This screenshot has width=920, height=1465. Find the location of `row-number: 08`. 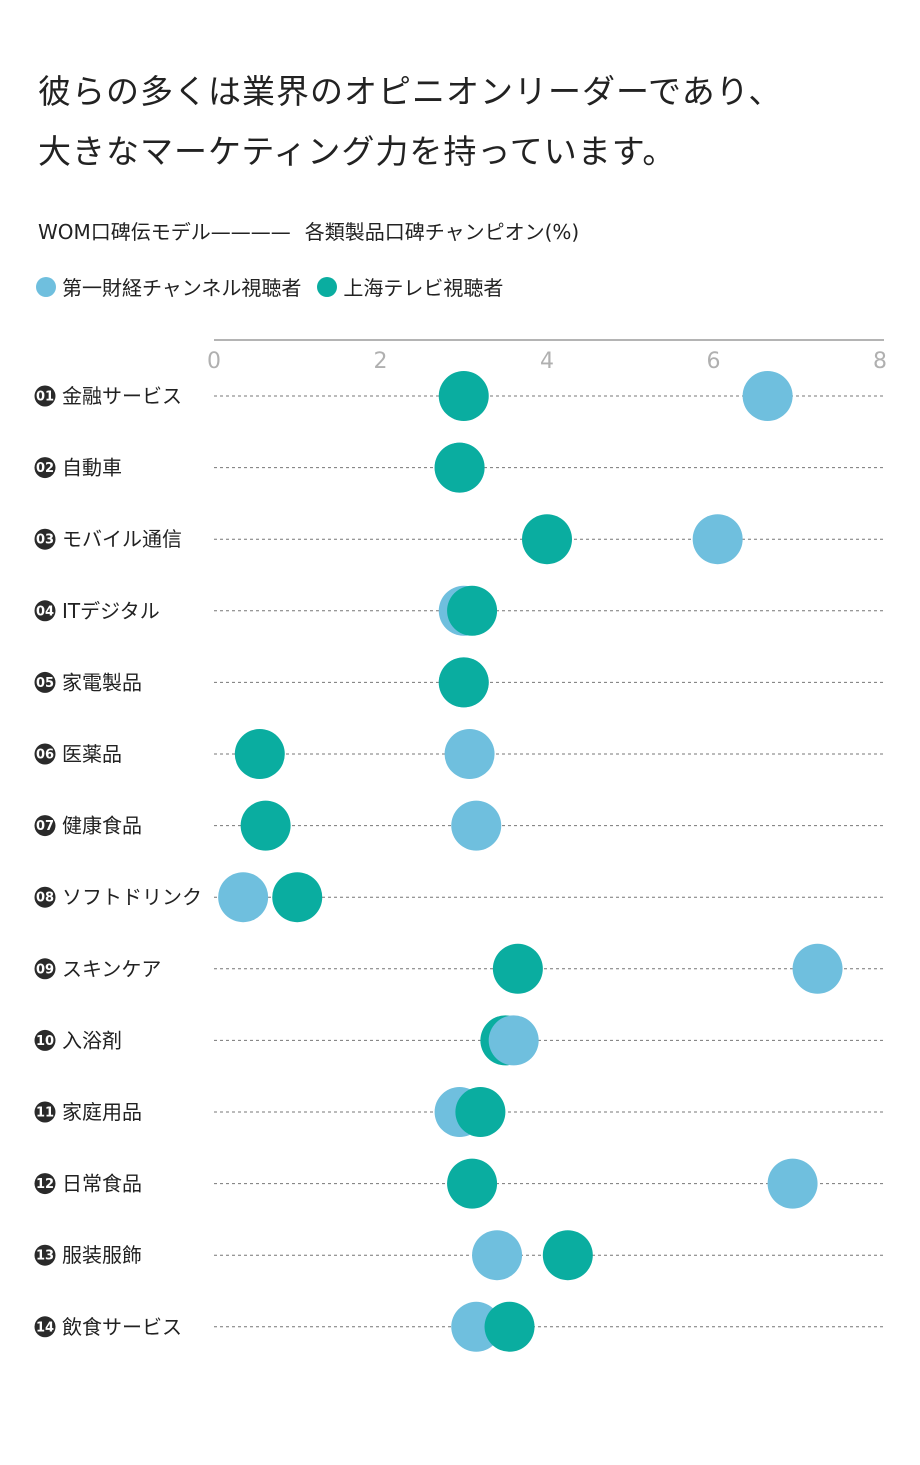

row-number: 08 is located at coordinates (45, 898).